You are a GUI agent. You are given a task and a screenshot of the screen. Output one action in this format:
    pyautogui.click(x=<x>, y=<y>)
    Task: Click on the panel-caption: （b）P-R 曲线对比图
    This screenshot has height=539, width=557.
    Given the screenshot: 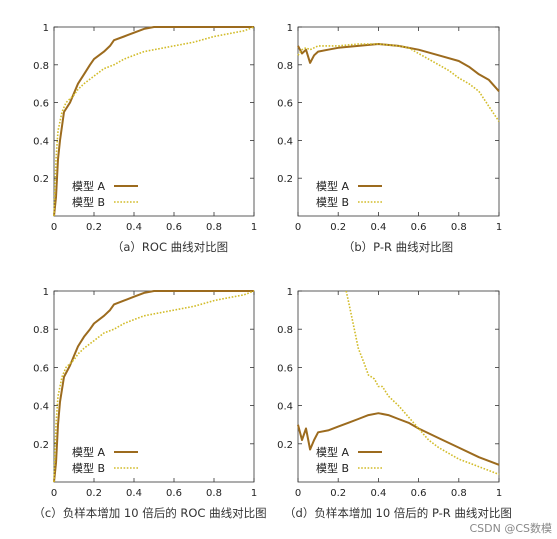 What is the action you would take?
    pyautogui.click(x=398, y=247)
    